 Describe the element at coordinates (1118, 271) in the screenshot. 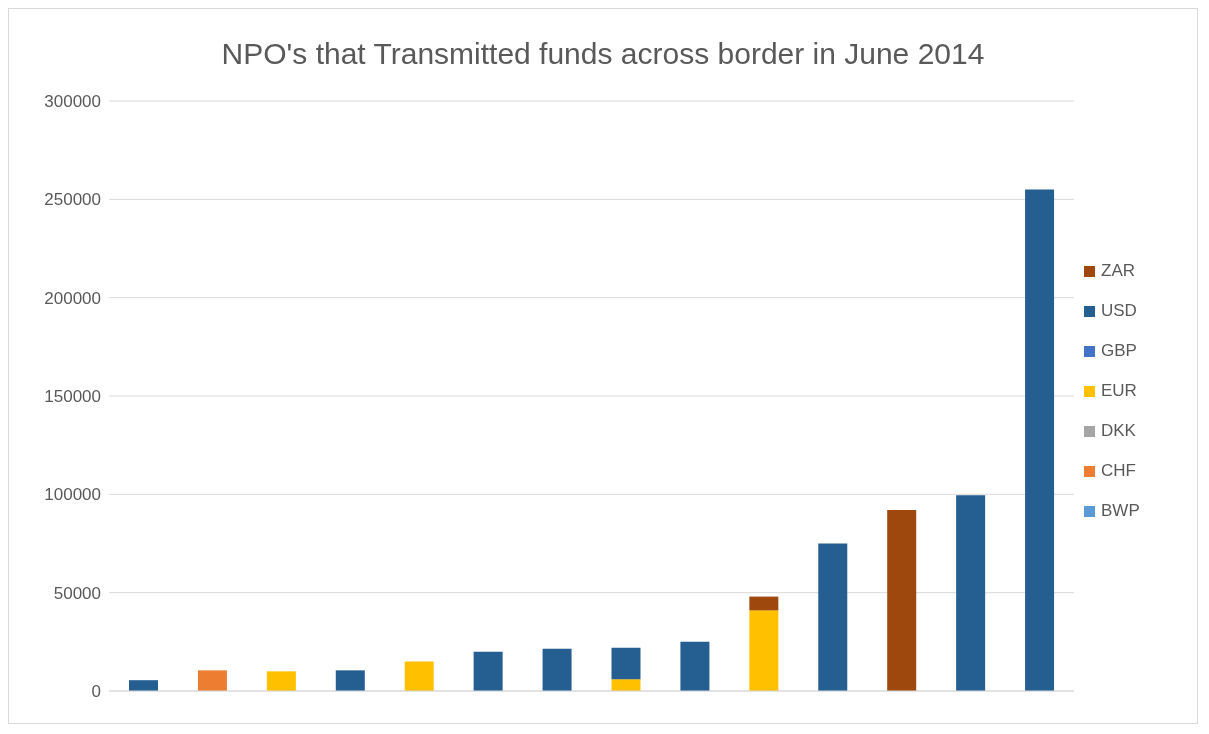

I see `legend-label: ZAR` at that location.